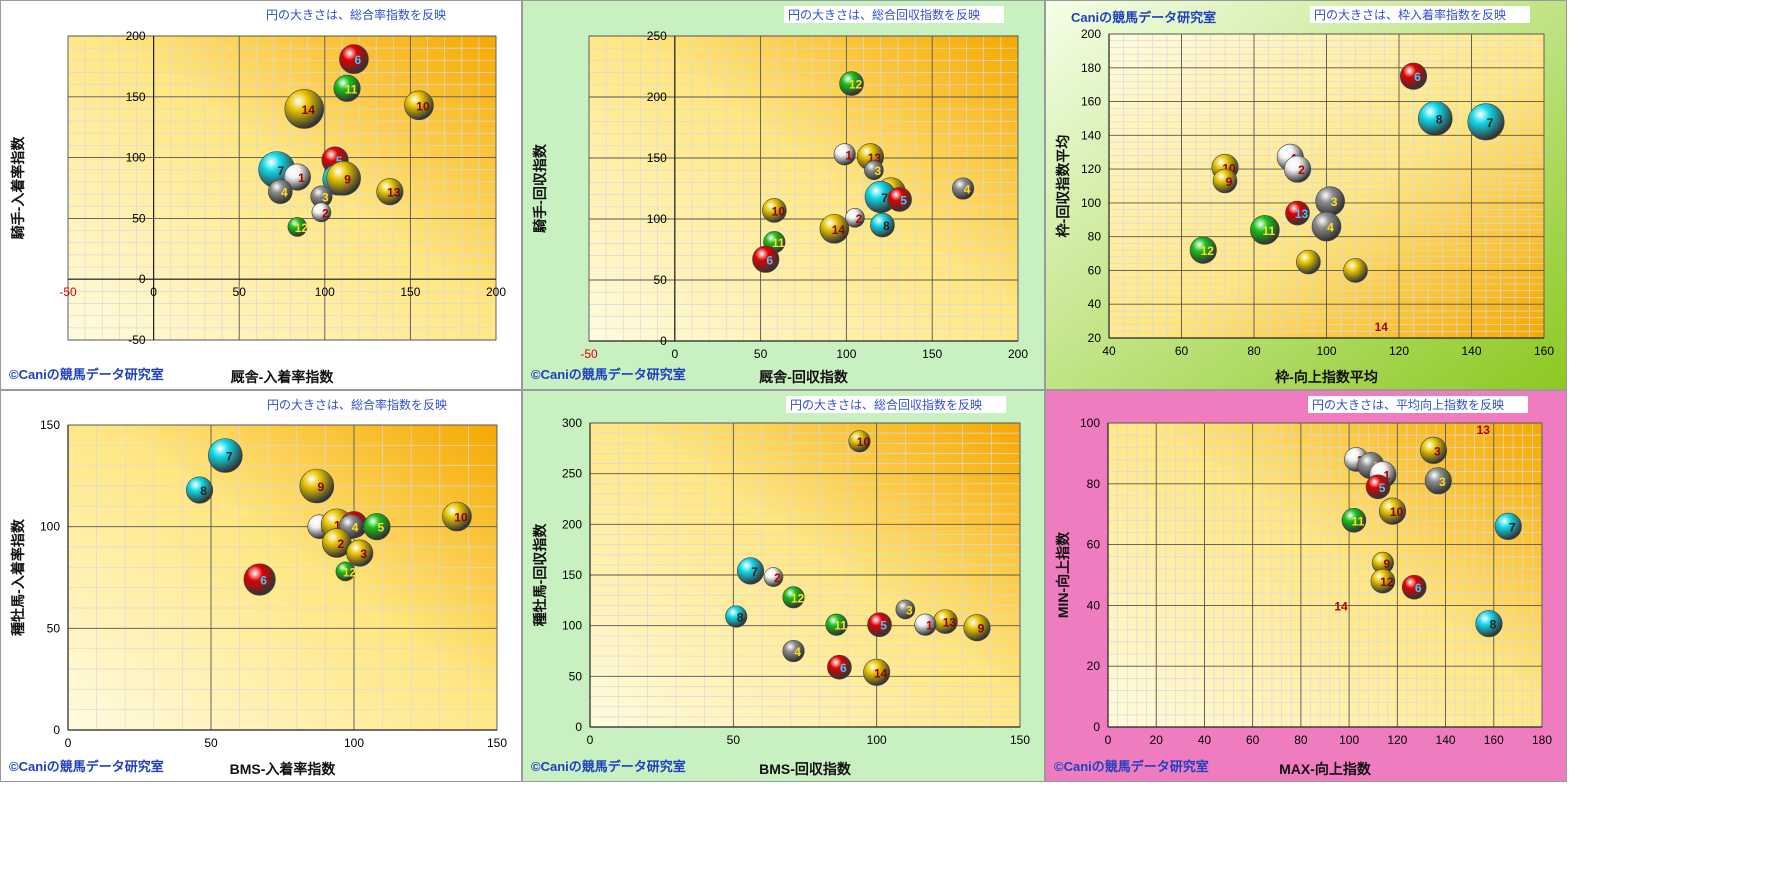  Describe the element at coordinates (884, 14) in the screenshot. I see `size-note: 円の大きさは、総合回収指数を反映` at that location.